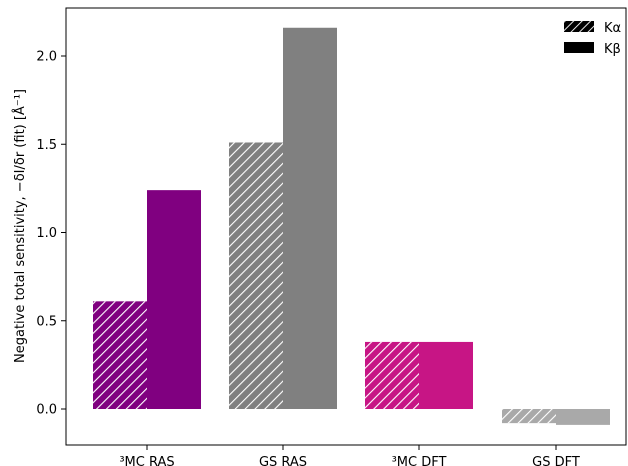  What do you see at coordinates (46, 57) in the screenshot?
I see `y-tick-label: 2.0` at bounding box center [46, 57].